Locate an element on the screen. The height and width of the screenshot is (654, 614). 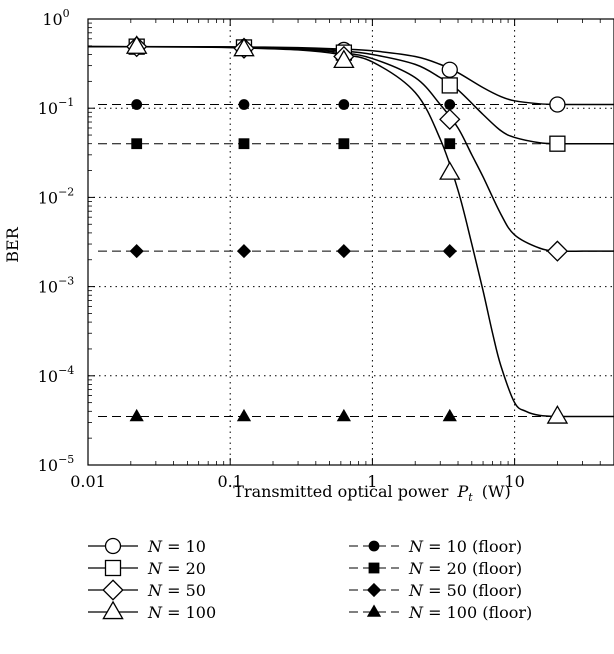
legend-label: N = 100 (floor) is located at coordinates (470, 612).